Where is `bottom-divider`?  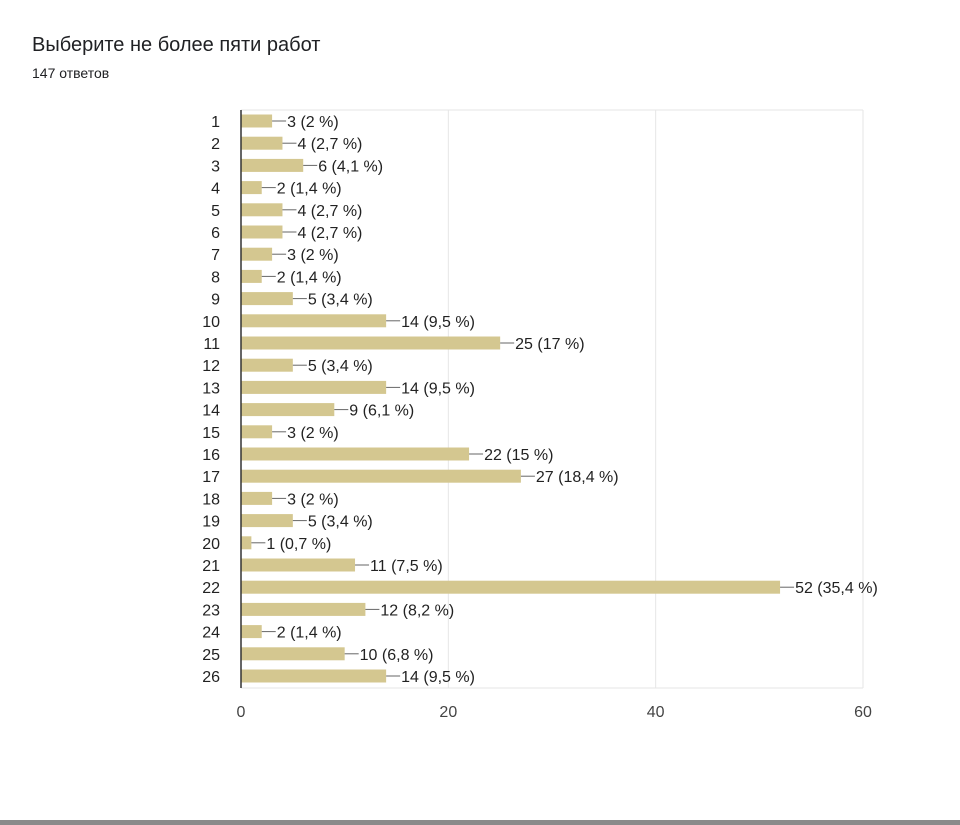
bottom-divider is located at coordinates (480, 822).